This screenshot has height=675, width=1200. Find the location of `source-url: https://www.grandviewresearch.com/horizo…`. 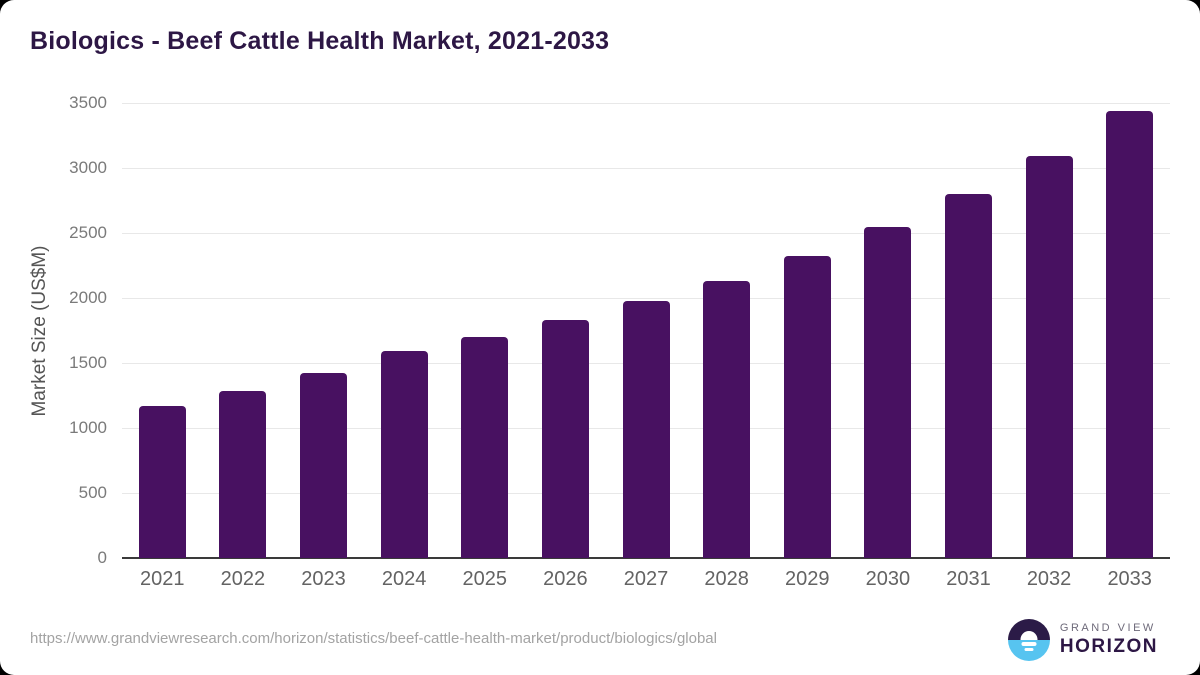

source-url: https://www.grandviewresearch.com/horizo… is located at coordinates (373, 638).